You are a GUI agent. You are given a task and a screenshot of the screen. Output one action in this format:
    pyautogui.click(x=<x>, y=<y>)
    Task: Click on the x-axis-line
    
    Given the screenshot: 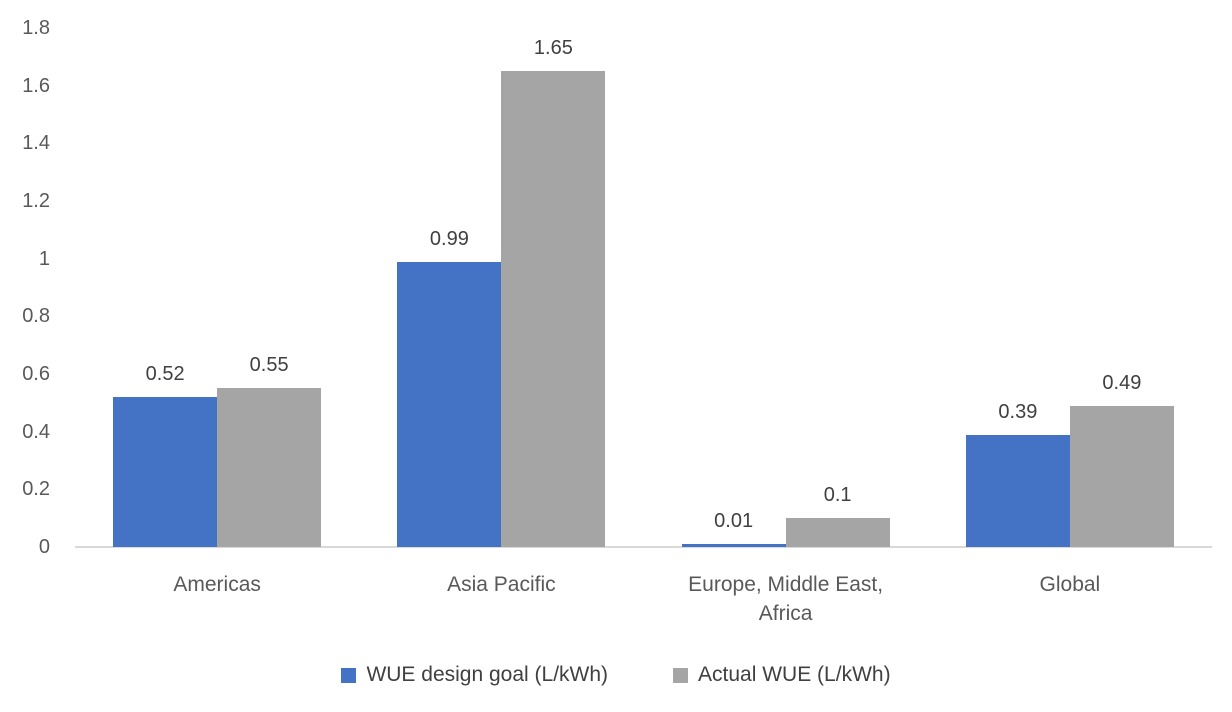 What is the action you would take?
    pyautogui.click(x=643, y=547)
    